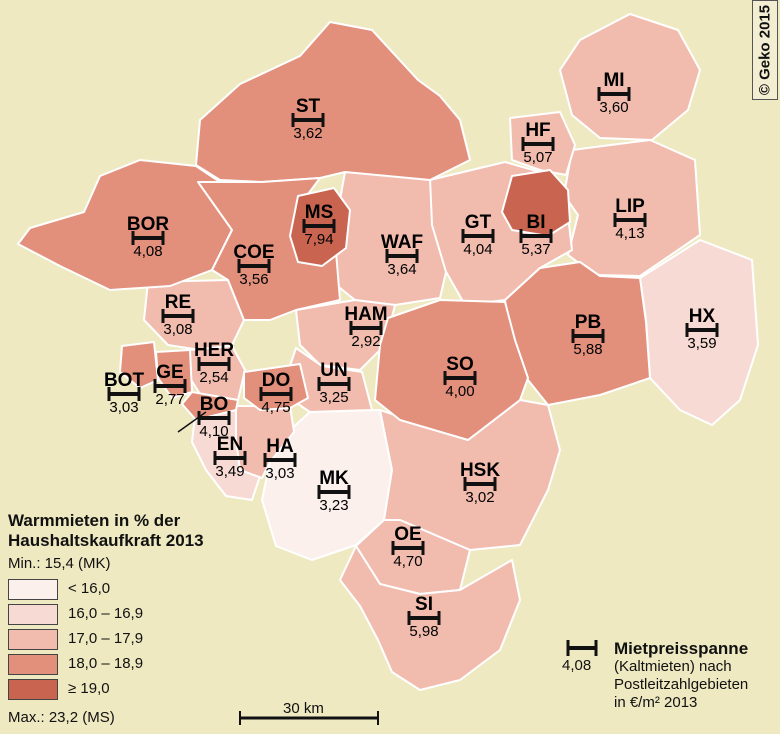 This screenshot has height=734, width=780. What do you see at coordinates (178, 316) in the screenshot?
I see `rent-range-bar-re` at bounding box center [178, 316].